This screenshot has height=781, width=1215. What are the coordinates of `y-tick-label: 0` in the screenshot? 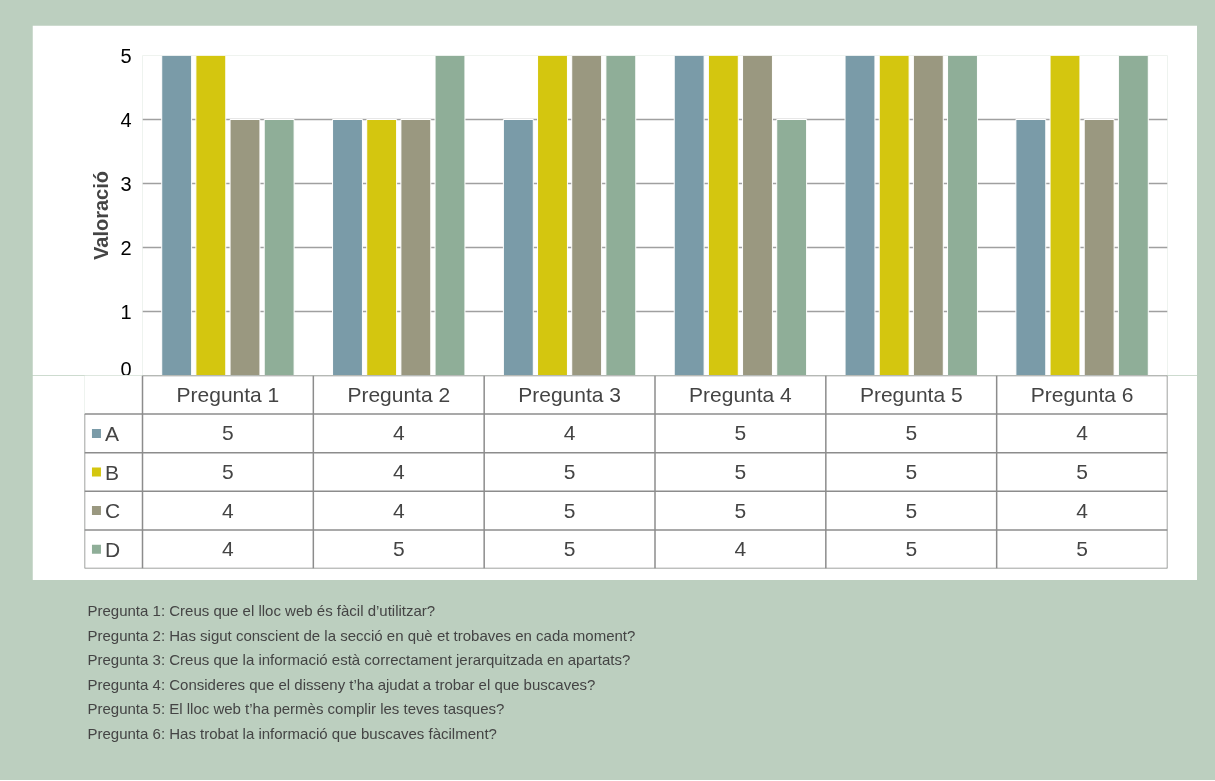 It's located at (126, 368).